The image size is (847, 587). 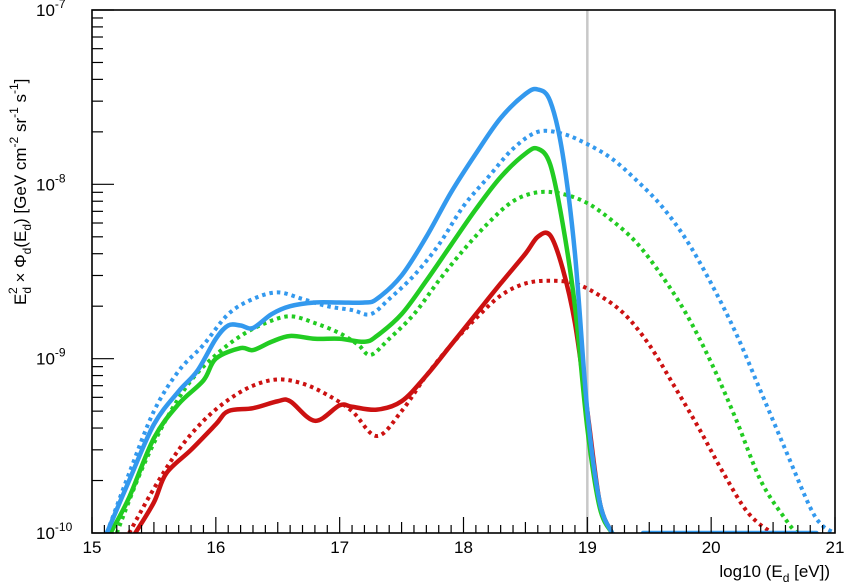 I want to click on x-tick-label: 20, so click(x=711, y=547).